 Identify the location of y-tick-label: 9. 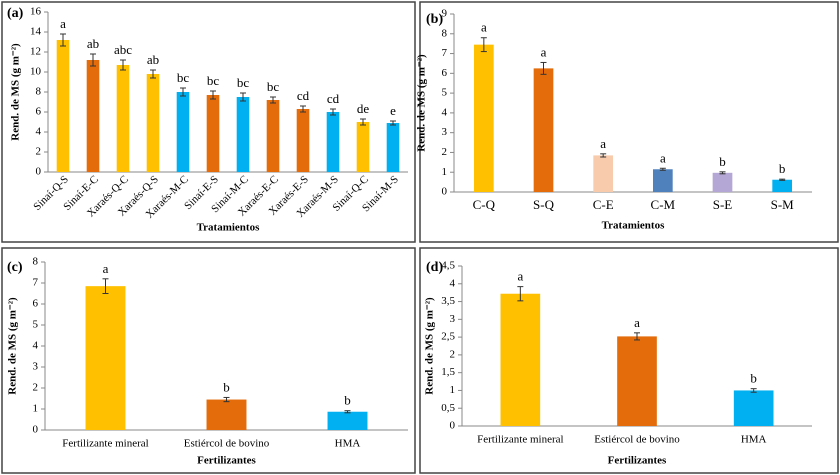
(445, 14).